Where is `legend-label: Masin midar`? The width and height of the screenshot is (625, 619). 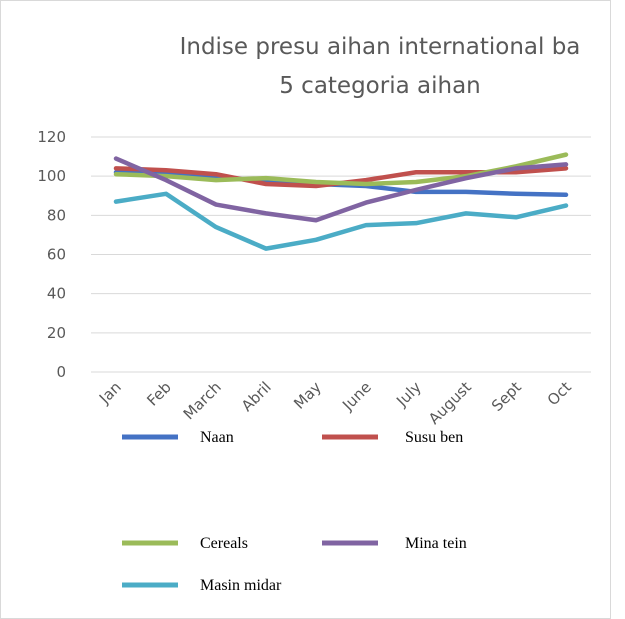
legend-label: Masin midar is located at coordinates (241, 585).